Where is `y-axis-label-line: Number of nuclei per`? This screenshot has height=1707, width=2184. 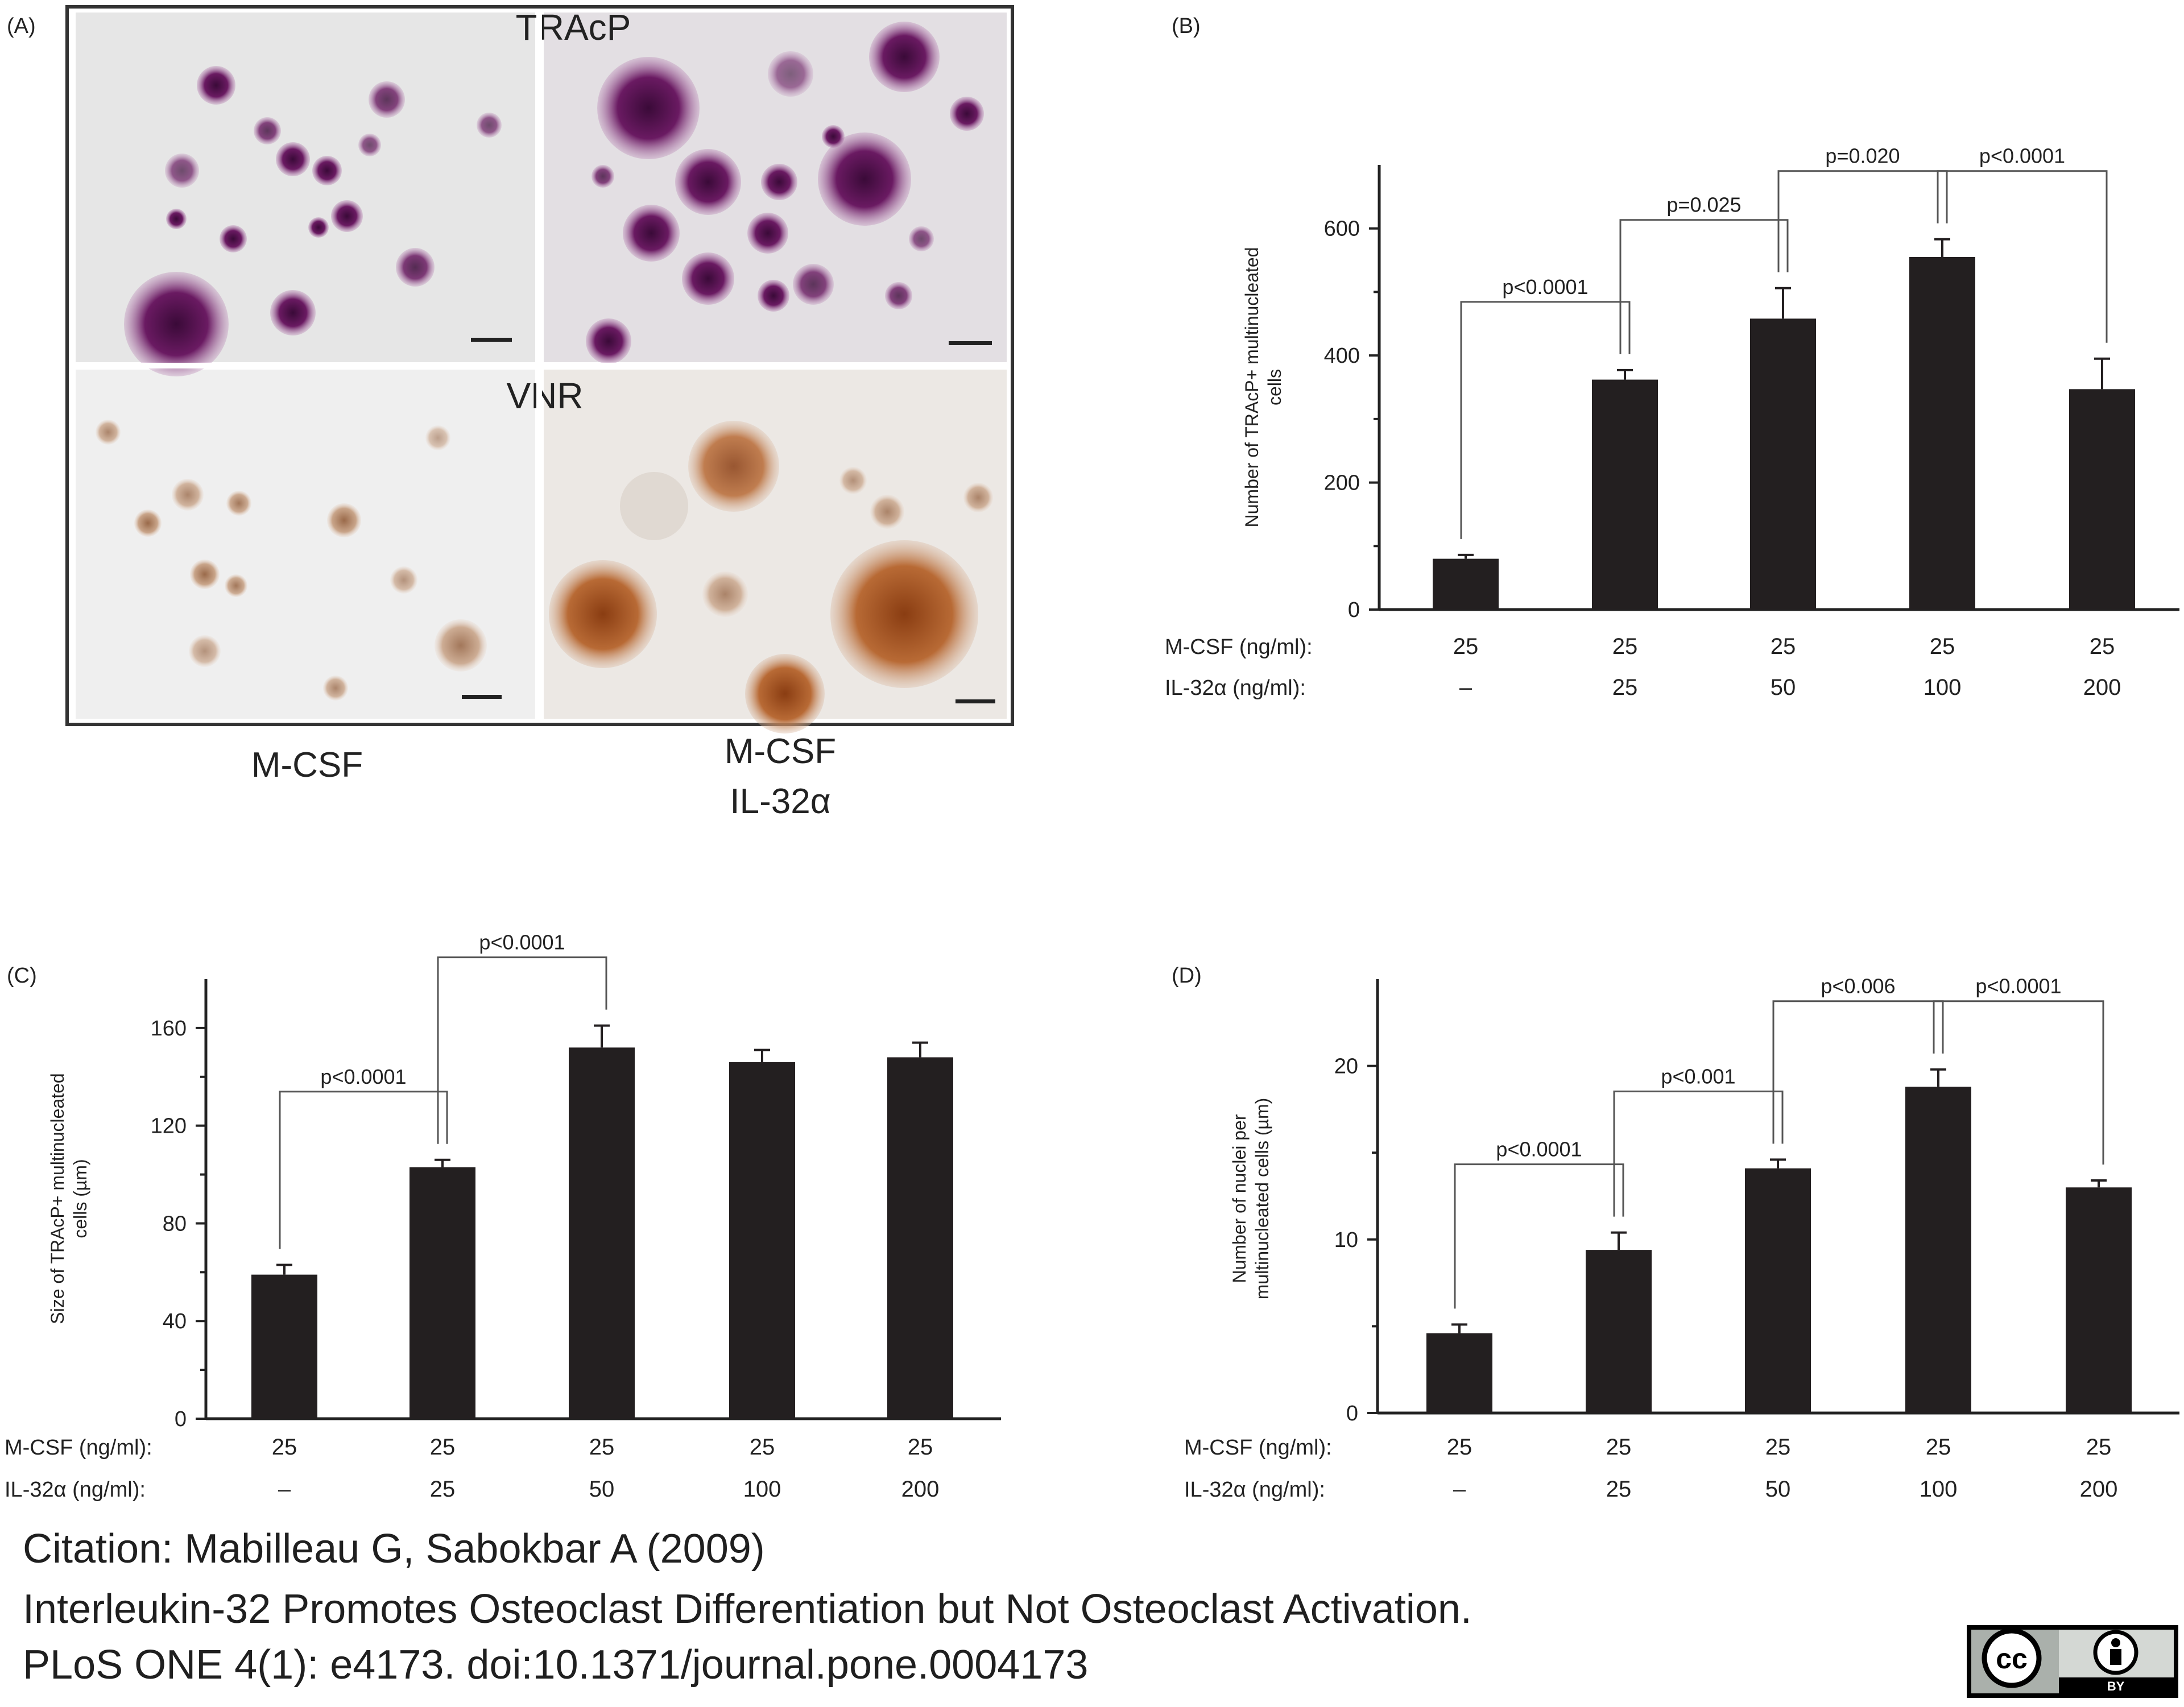 y-axis-label-line: Number of nuclei per is located at coordinates (1239, 1198).